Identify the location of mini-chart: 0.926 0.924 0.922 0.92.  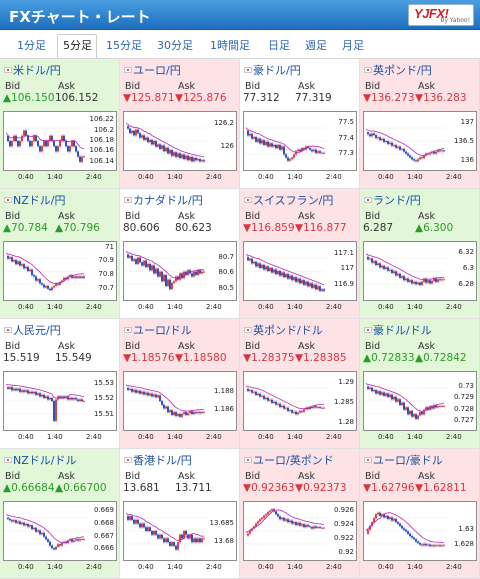
(300, 531).